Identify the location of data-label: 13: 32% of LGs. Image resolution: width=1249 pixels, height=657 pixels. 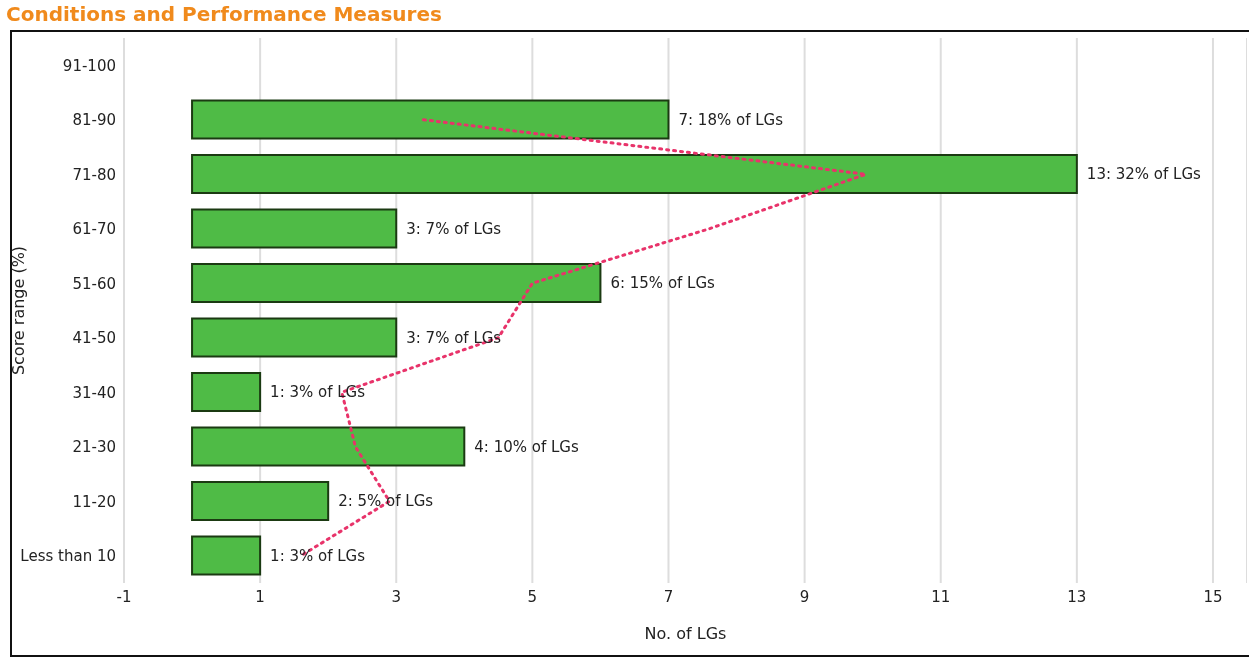
(1144, 174).